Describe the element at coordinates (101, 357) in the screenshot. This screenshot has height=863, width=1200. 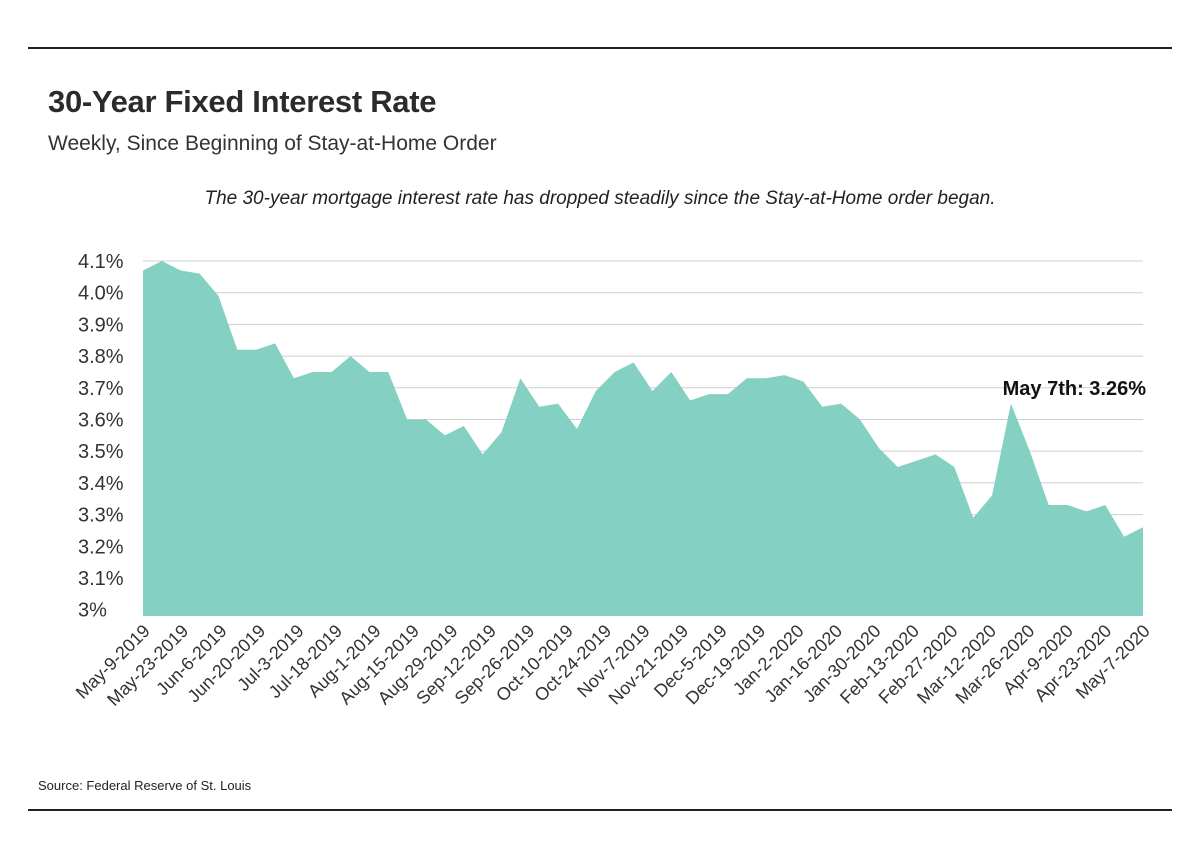
I see `y-tick-label: 3.8%` at that location.